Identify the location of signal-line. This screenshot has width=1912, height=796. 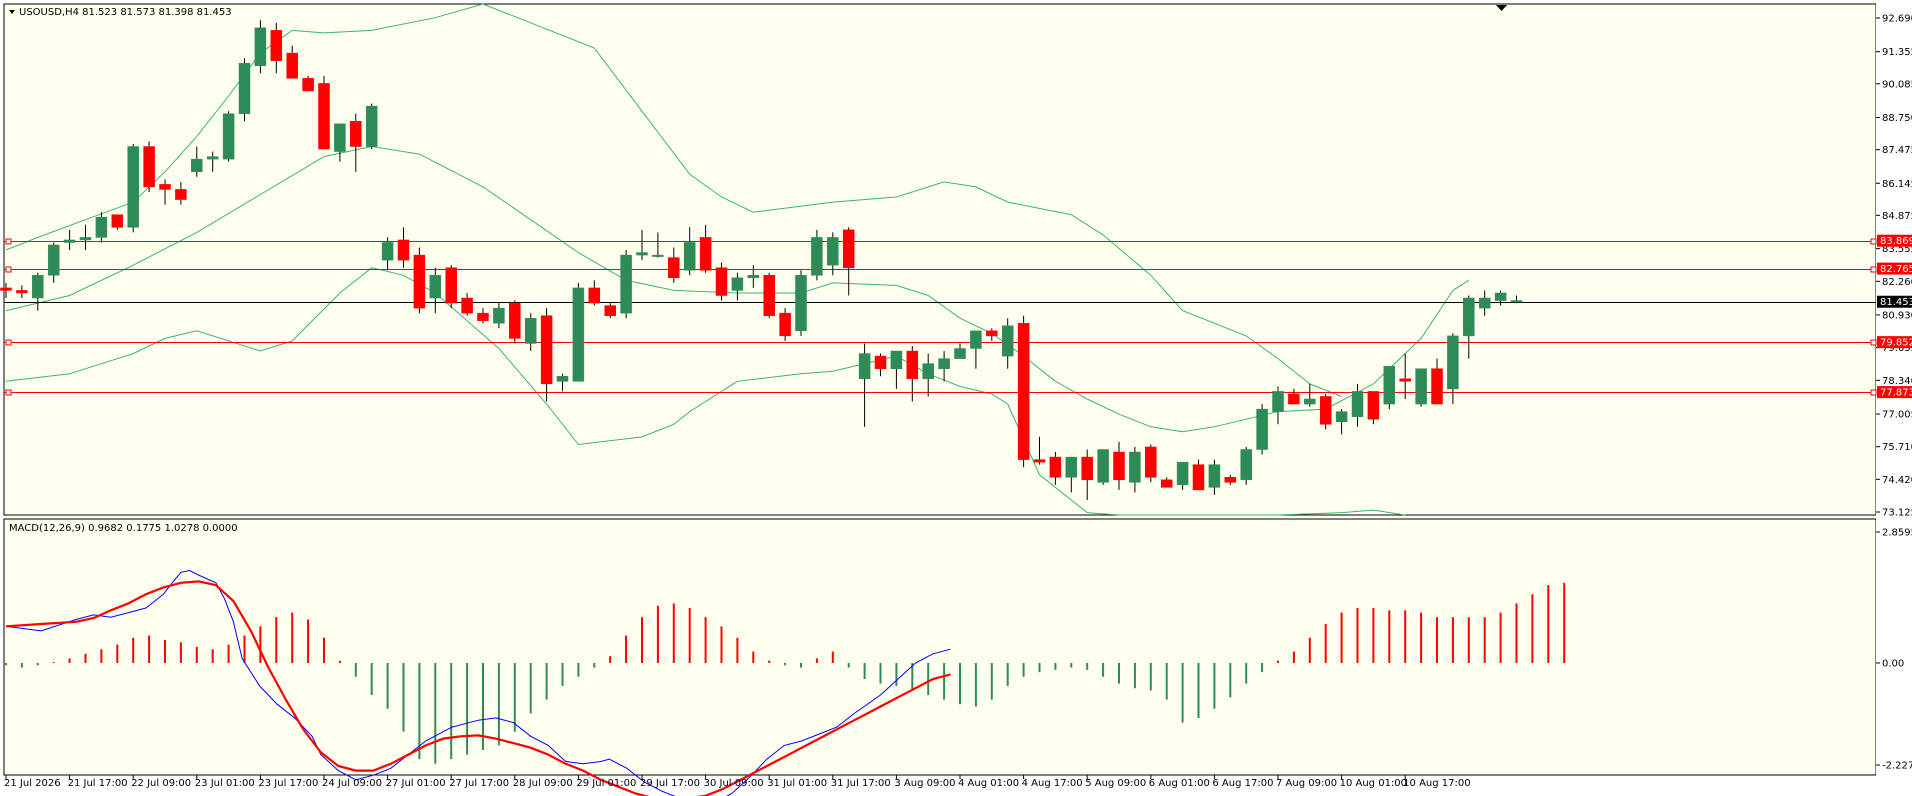
(478, 688).